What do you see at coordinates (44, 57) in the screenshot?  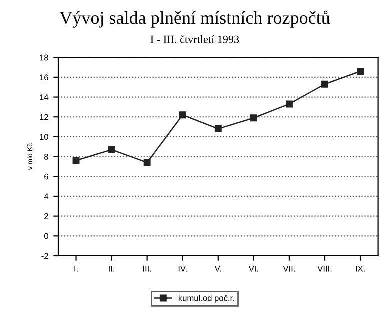 I see `y-tick-label: 18` at bounding box center [44, 57].